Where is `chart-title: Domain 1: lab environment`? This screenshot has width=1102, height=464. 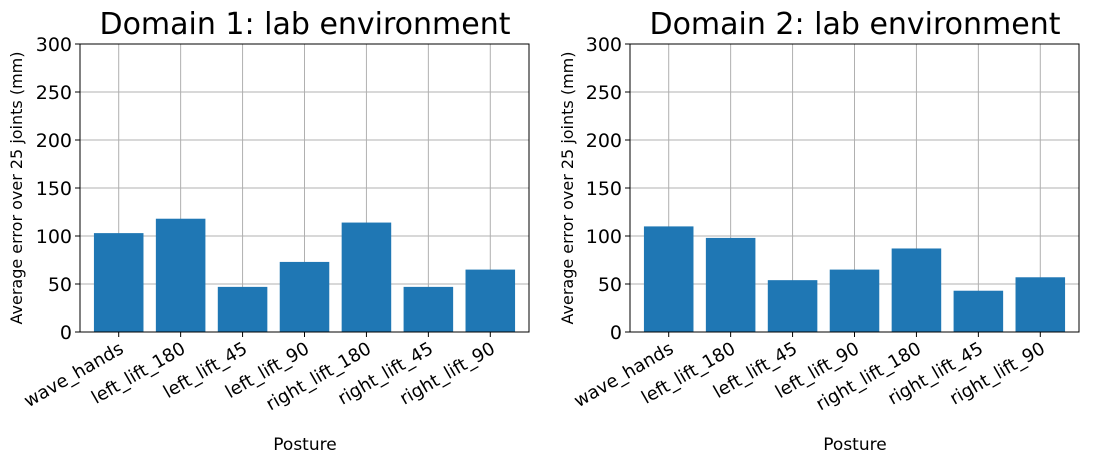 chart-title: Domain 1: lab environment is located at coordinates (304, 24).